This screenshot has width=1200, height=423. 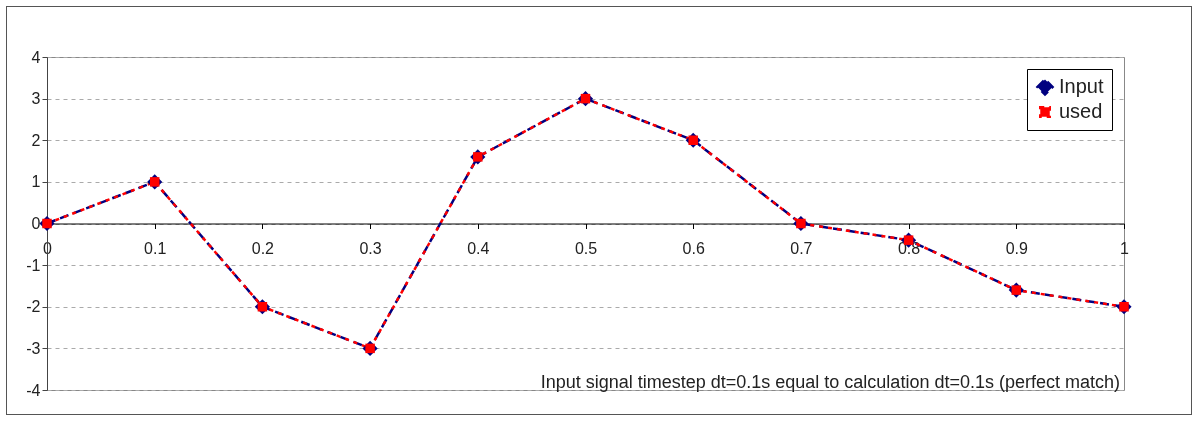 I want to click on y-tick-label: 4, so click(x=36, y=57).